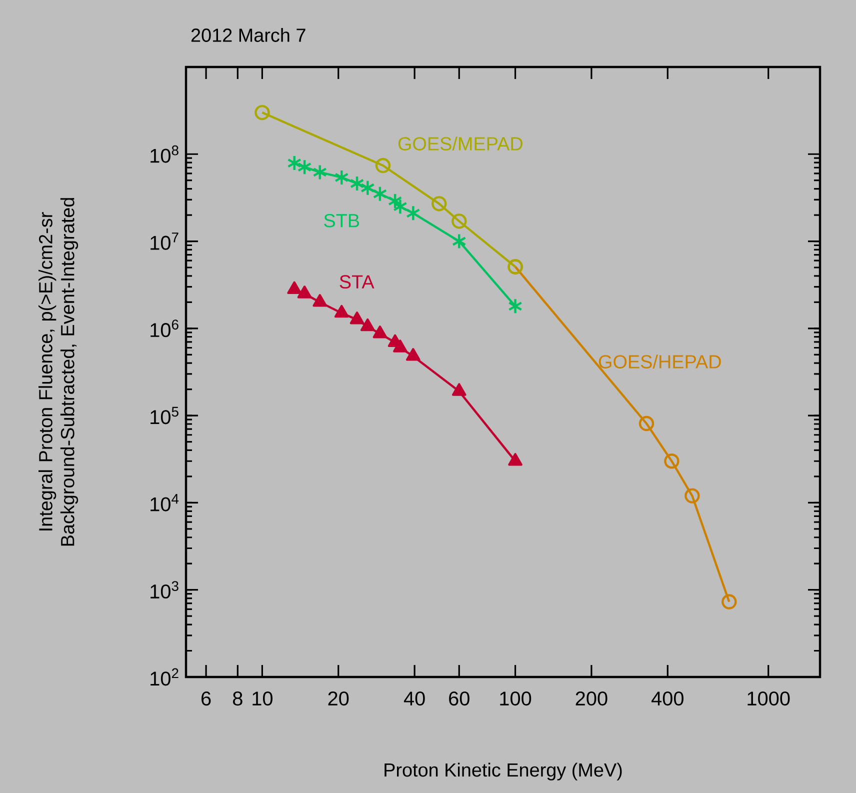 The width and height of the screenshot is (856, 793). Describe the element at coordinates (164, 503) in the screenshot. I see `y-tick-label: 10$^{4}$` at that location.